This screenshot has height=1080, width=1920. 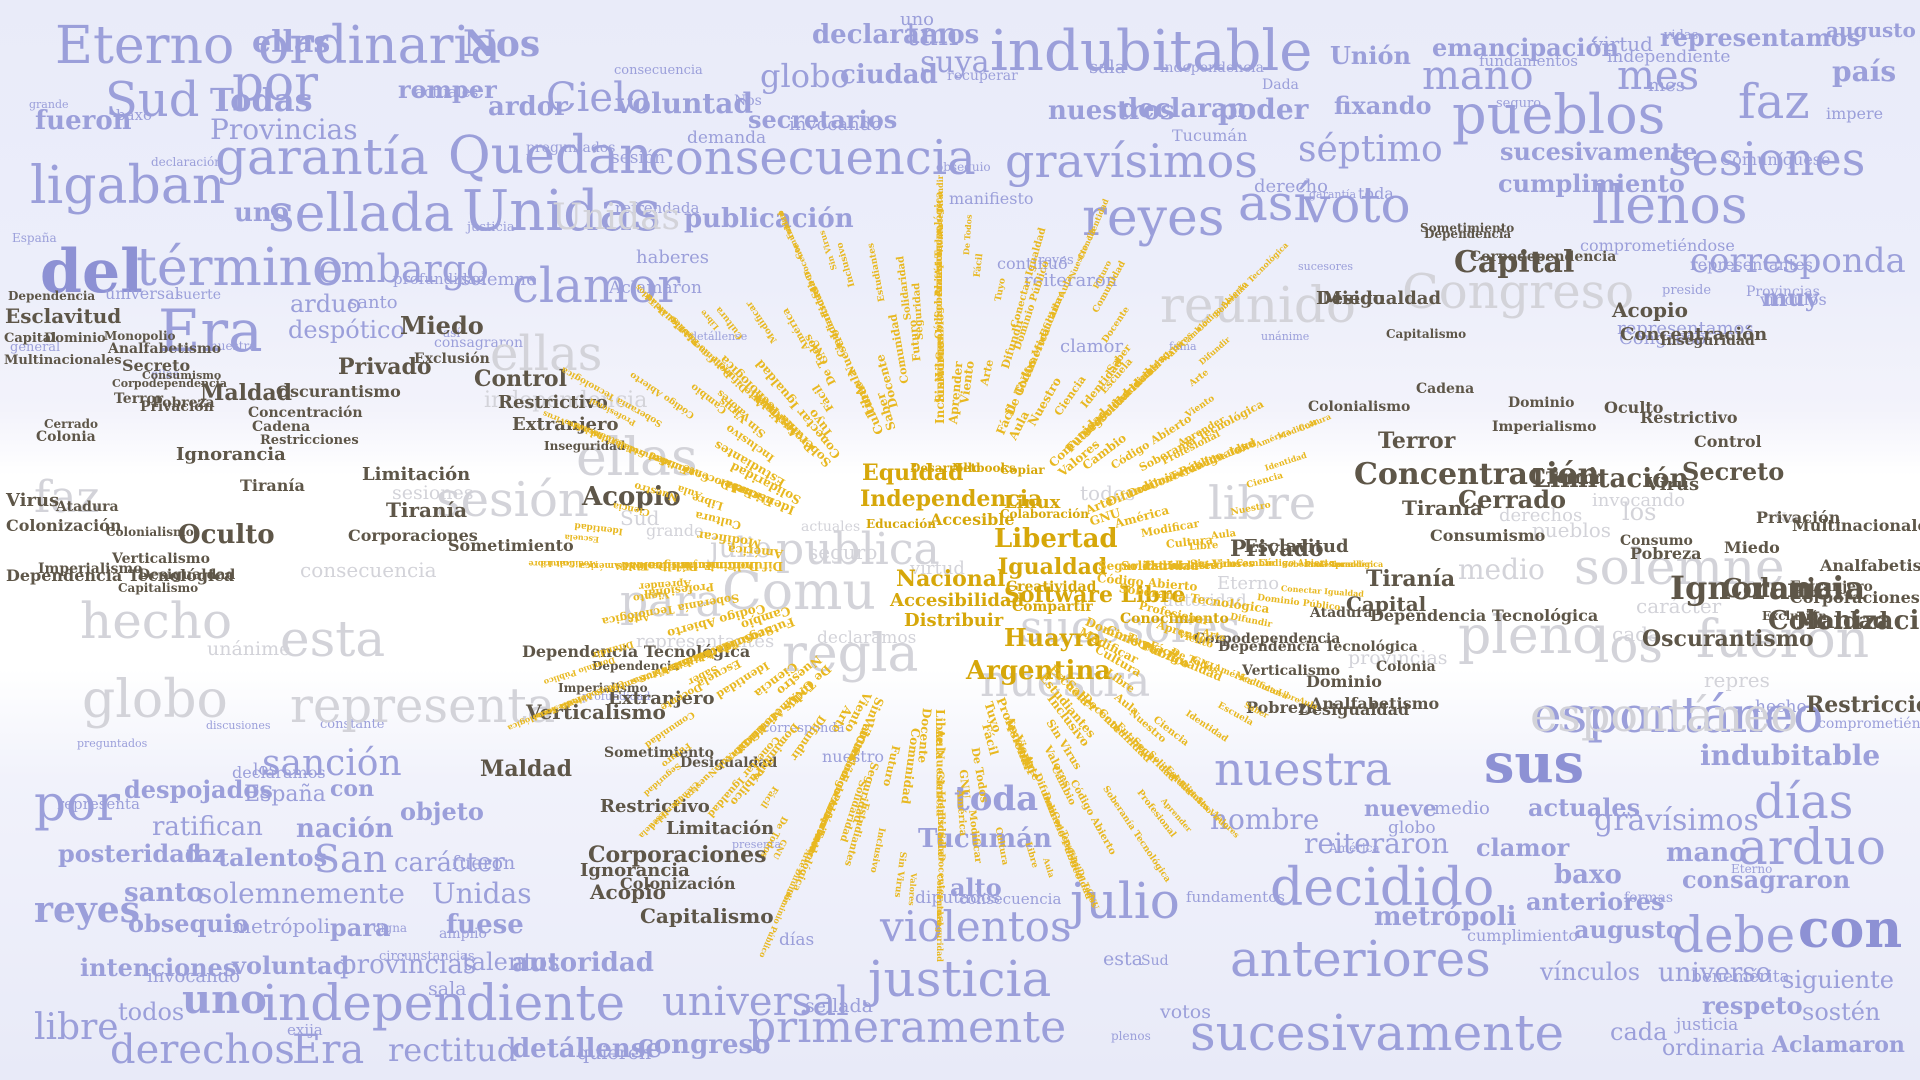 I want to click on bottom-band-word: los, so click(x=265, y=770).